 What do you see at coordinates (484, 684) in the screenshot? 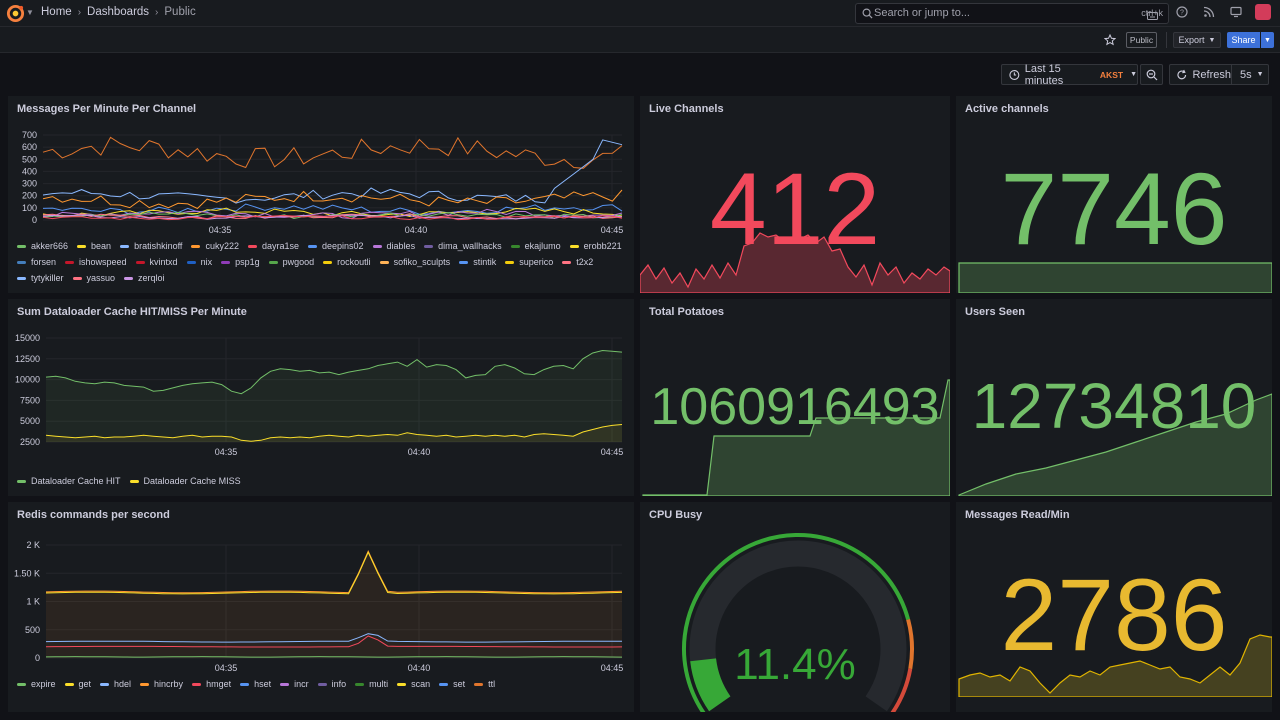
I see `legend-item: ttl` at bounding box center [484, 684].